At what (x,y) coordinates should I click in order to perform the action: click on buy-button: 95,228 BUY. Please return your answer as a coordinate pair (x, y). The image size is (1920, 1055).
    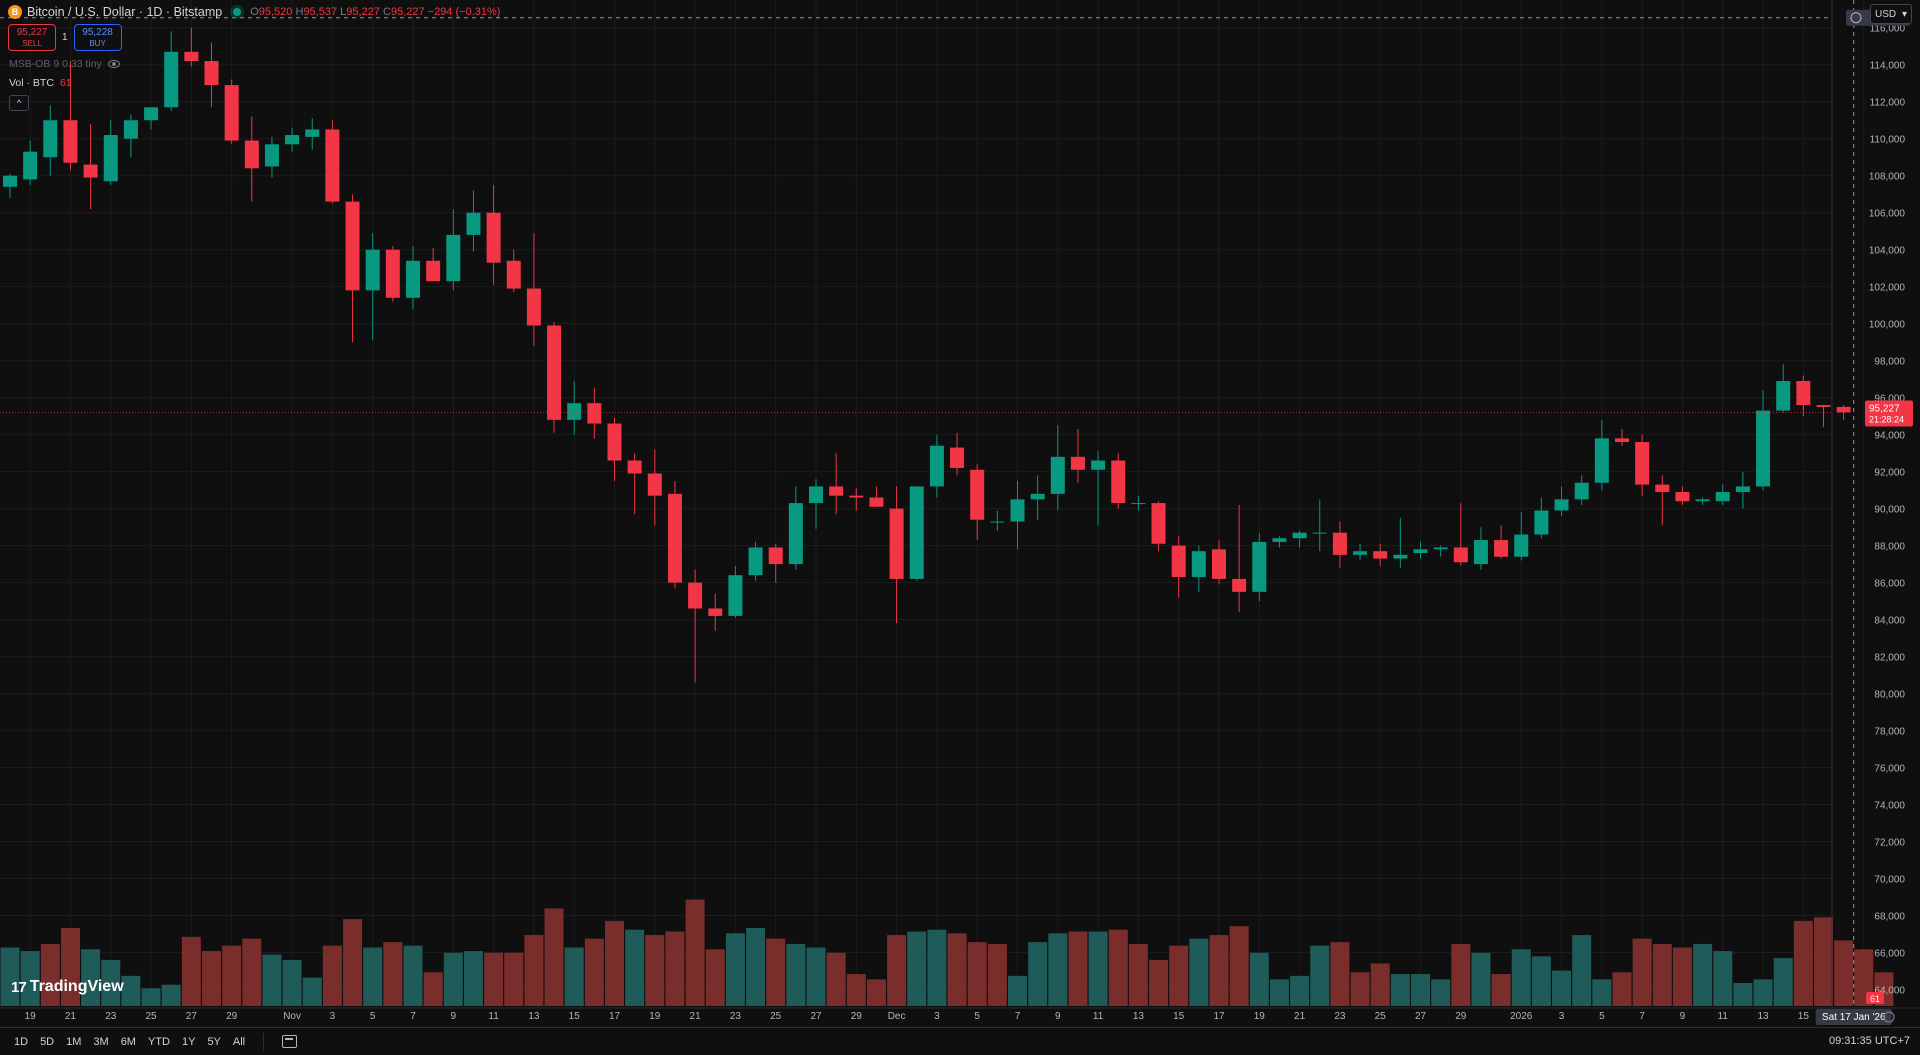
    Looking at the image, I should click on (97, 37).